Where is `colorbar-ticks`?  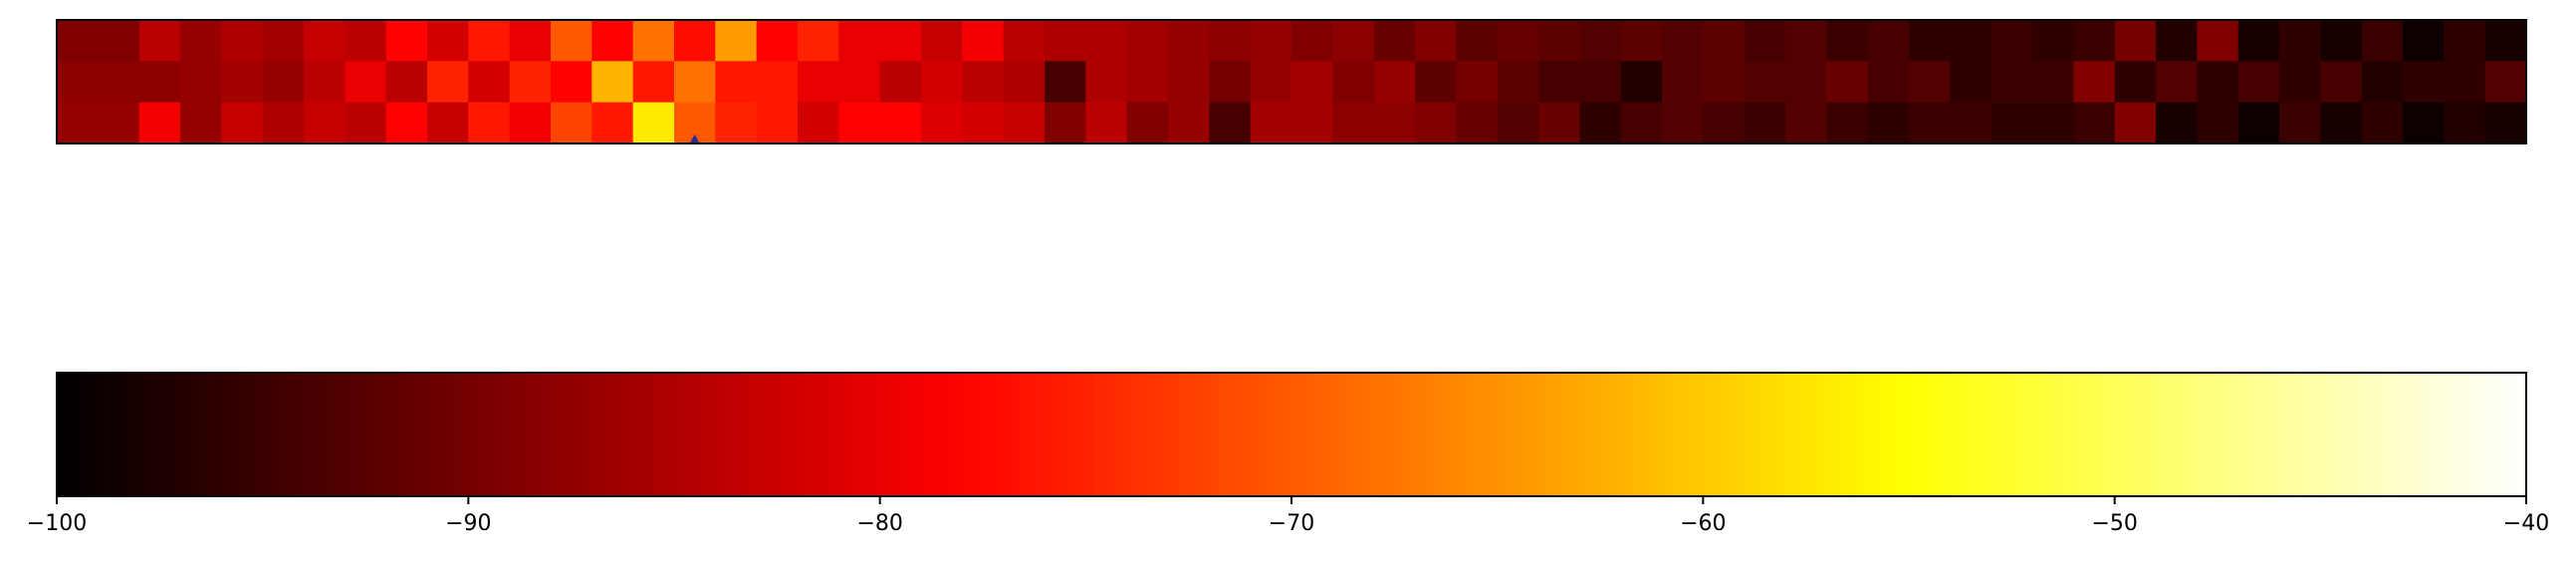
colorbar-ticks is located at coordinates (1291, 500).